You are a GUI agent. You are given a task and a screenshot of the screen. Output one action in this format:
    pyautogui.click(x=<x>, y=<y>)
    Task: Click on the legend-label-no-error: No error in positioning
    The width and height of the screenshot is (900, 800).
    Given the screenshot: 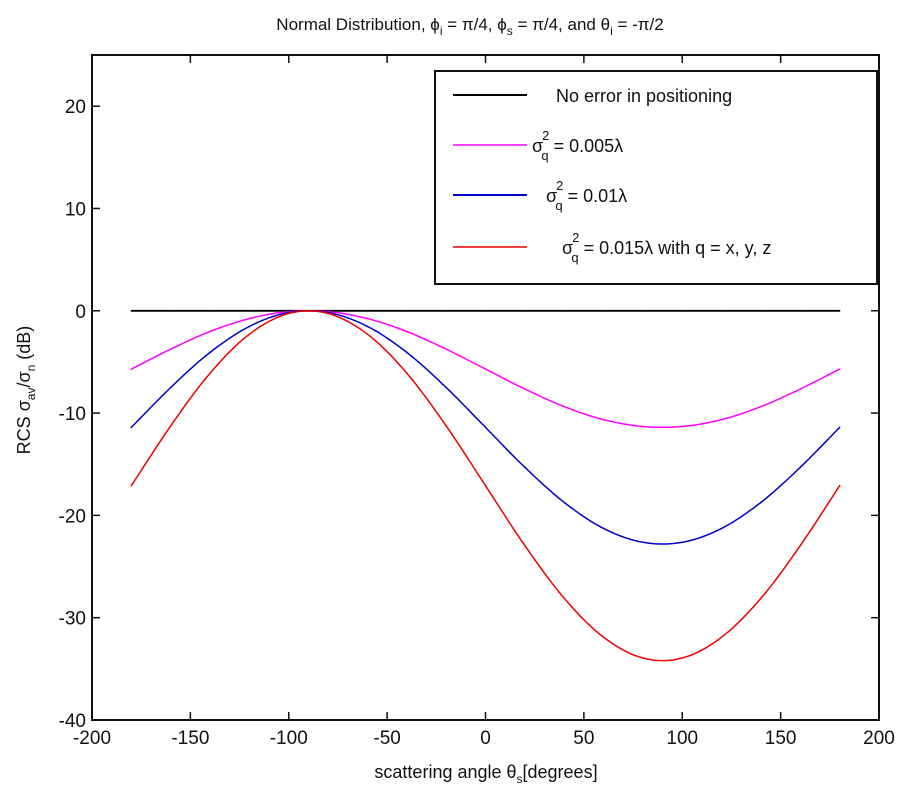 What is the action you would take?
    pyautogui.click(x=644, y=96)
    